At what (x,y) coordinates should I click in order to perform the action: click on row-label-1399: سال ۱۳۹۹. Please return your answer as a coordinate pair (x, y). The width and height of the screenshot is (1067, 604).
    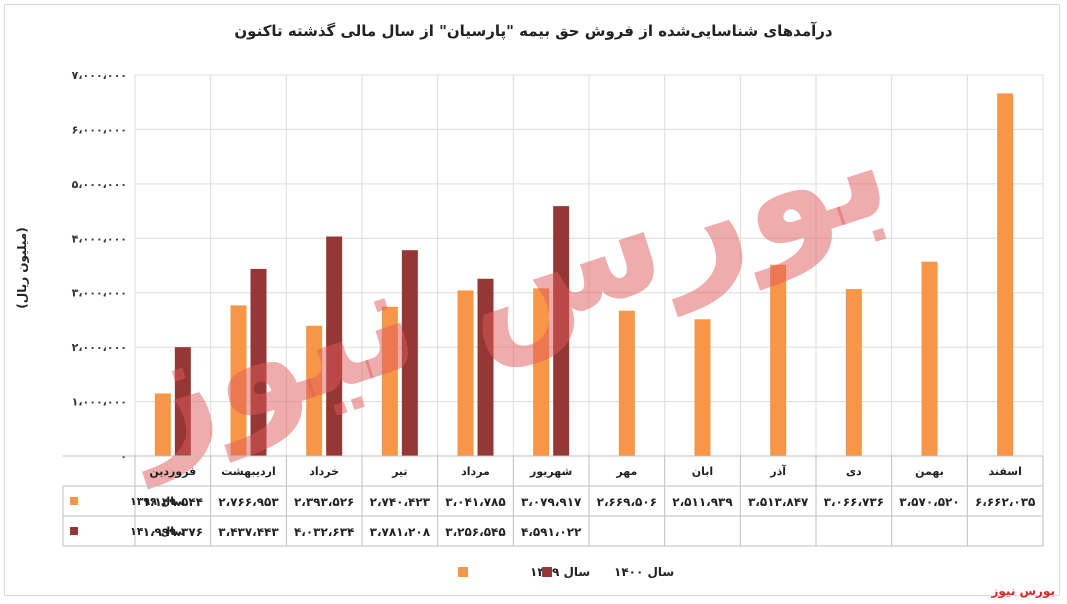
    Looking at the image, I should click on (157, 501).